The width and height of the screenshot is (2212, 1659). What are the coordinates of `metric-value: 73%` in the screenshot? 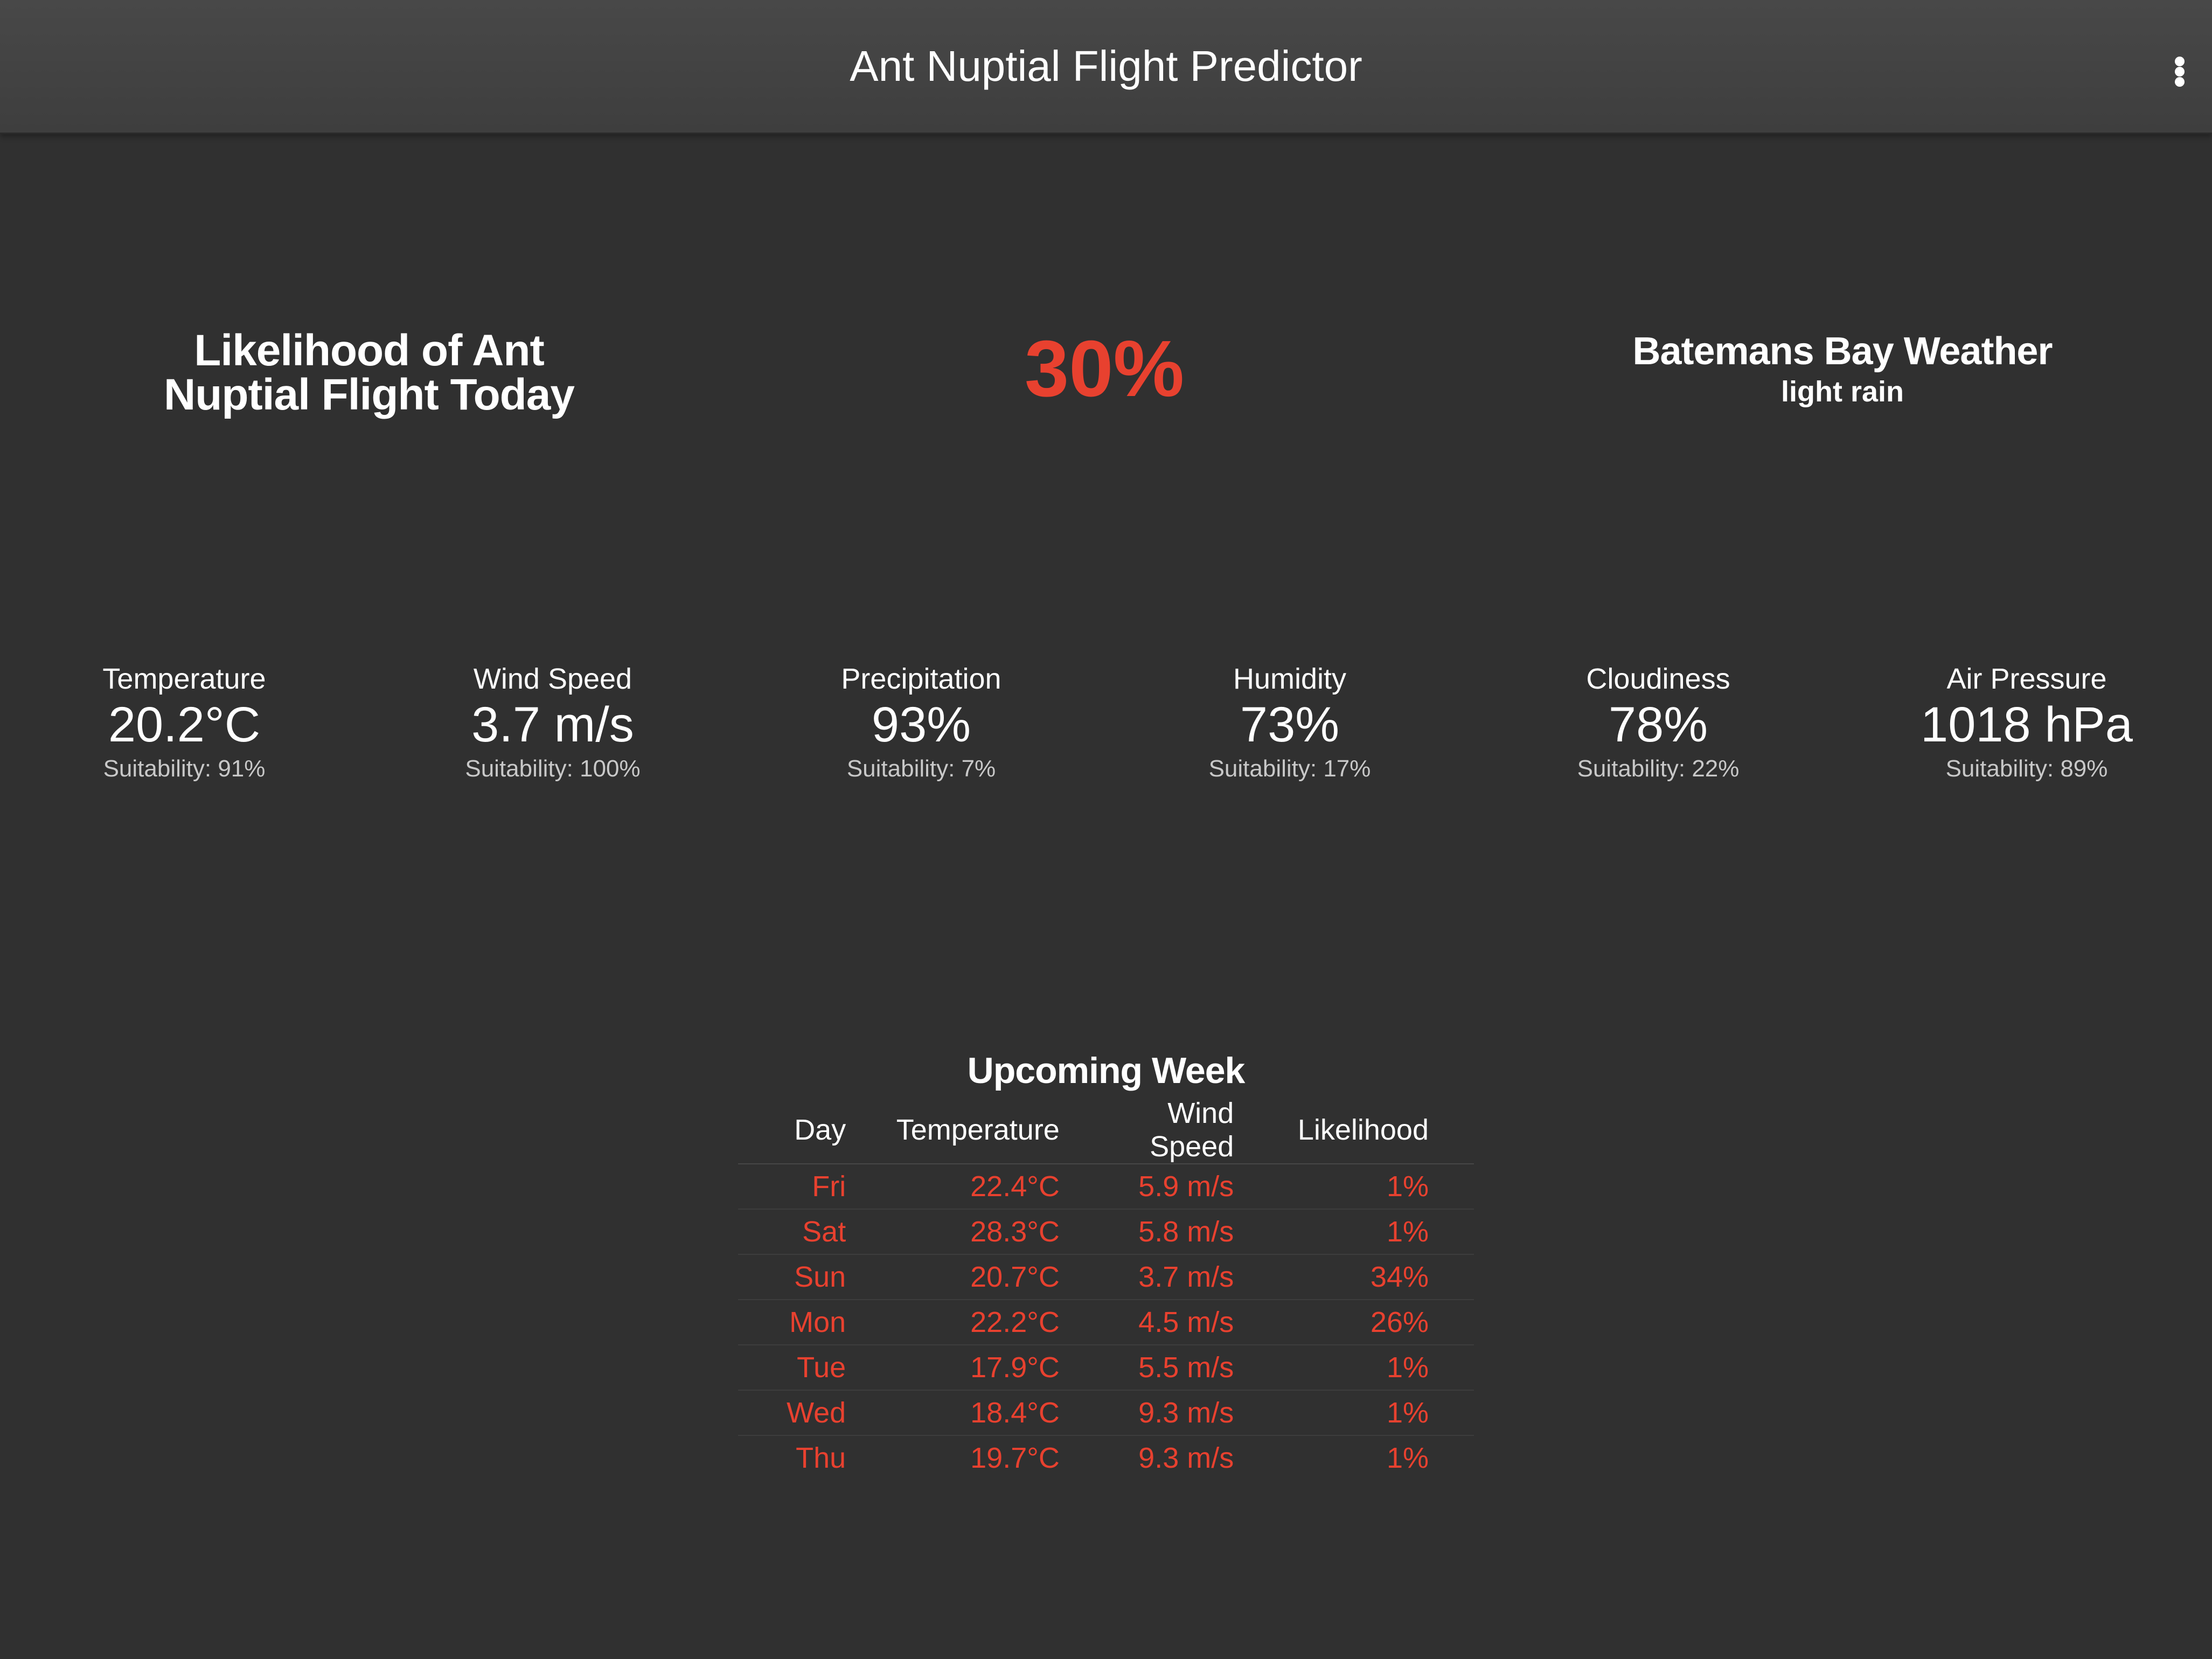 It's located at (1290, 725).